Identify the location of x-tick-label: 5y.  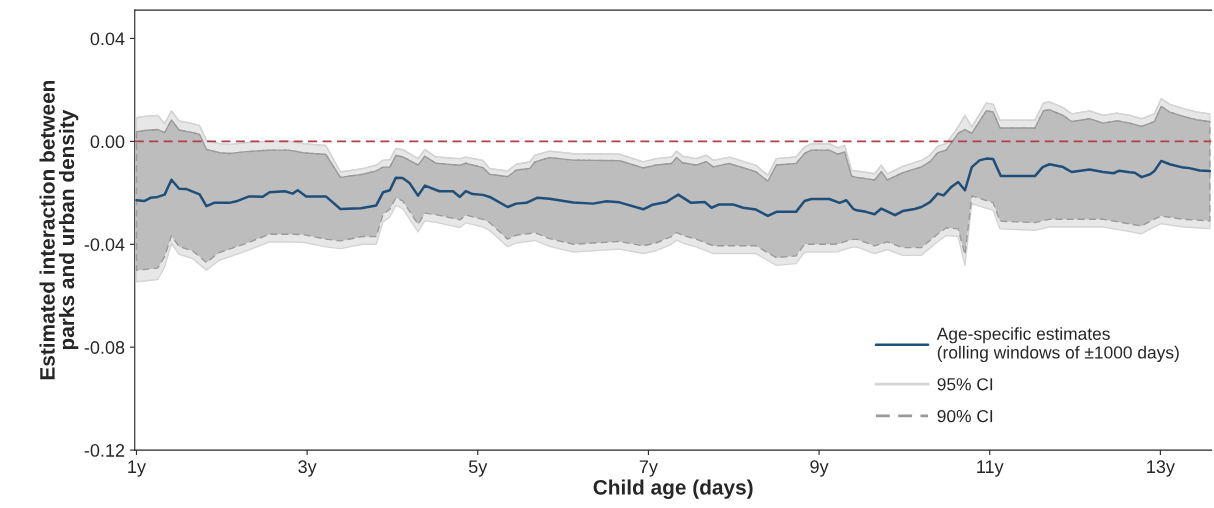
(478, 468).